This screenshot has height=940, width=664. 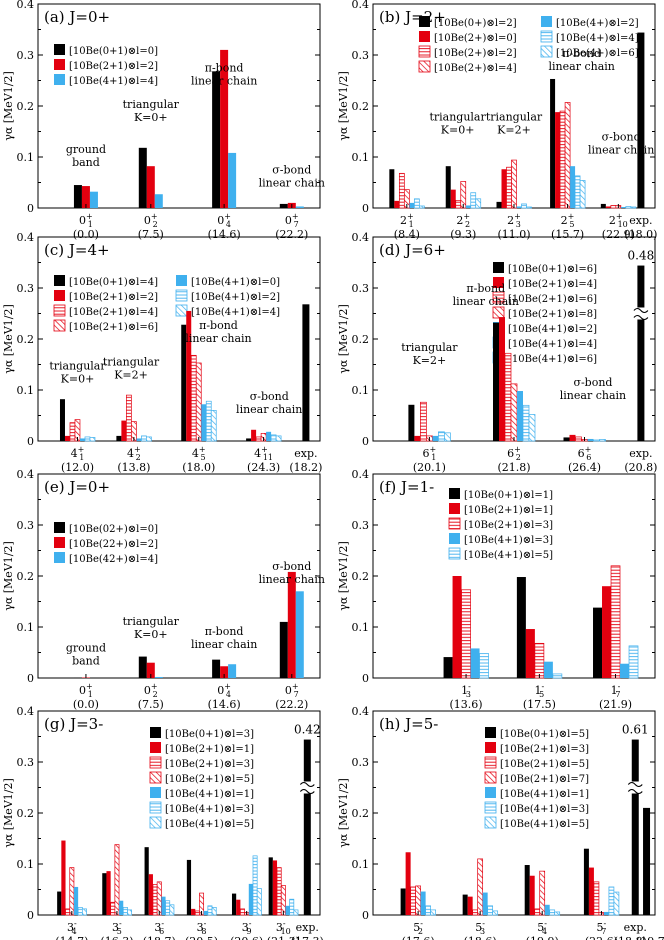 What do you see at coordinates (544, 779) in the screenshot?
I see `legend-label: [10Be(2+1)⊗l=7]` at bounding box center [544, 779].